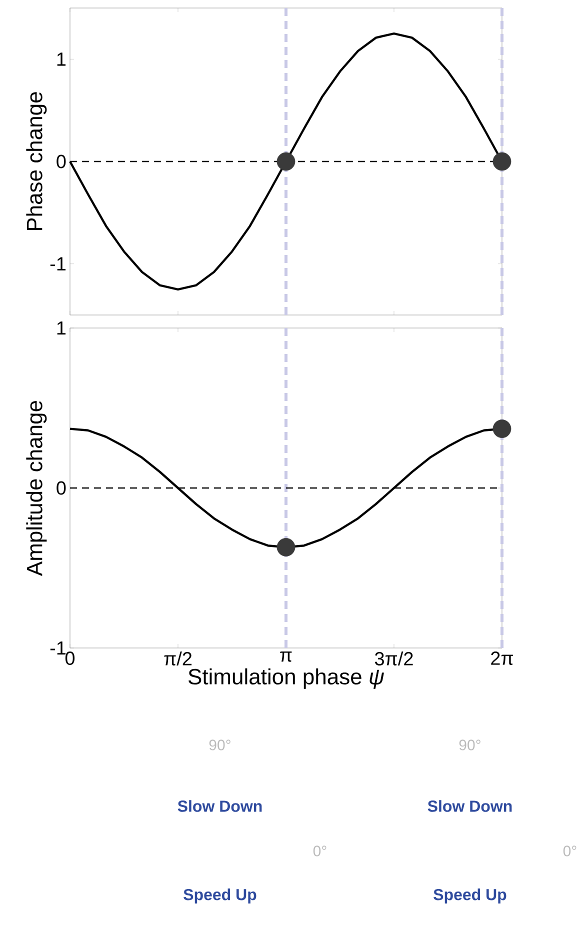  Describe the element at coordinates (286, 657) in the screenshot. I see `x-tick-label: π` at that location.